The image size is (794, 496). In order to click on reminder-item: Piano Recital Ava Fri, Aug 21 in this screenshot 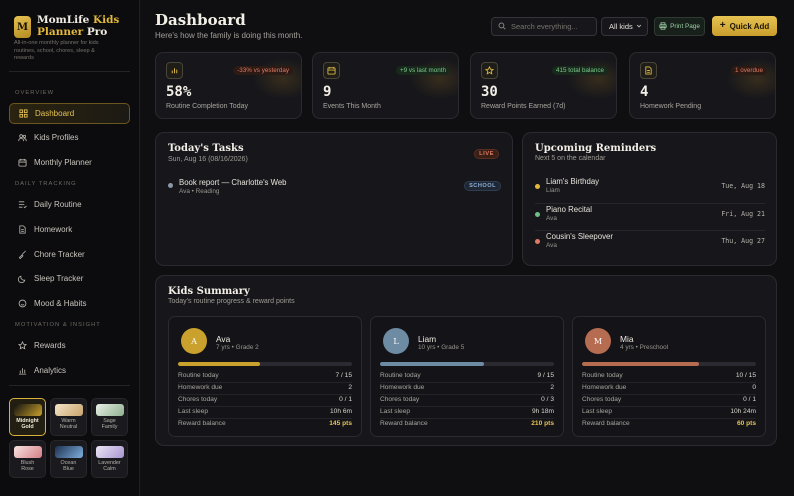, I will do `click(650, 217)`.